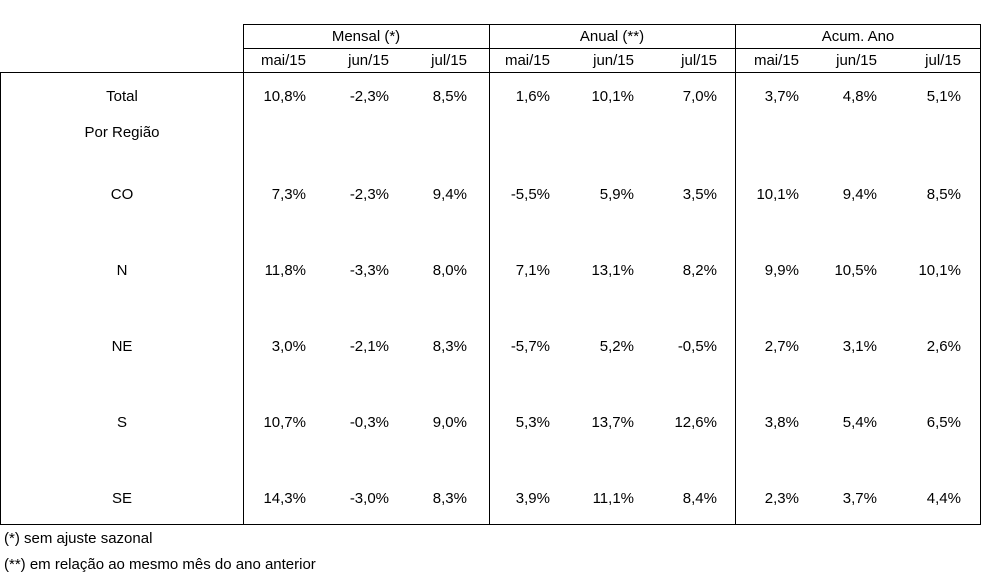 This screenshot has width=983, height=578. I want to click on header-mid-border, so click(612, 48).